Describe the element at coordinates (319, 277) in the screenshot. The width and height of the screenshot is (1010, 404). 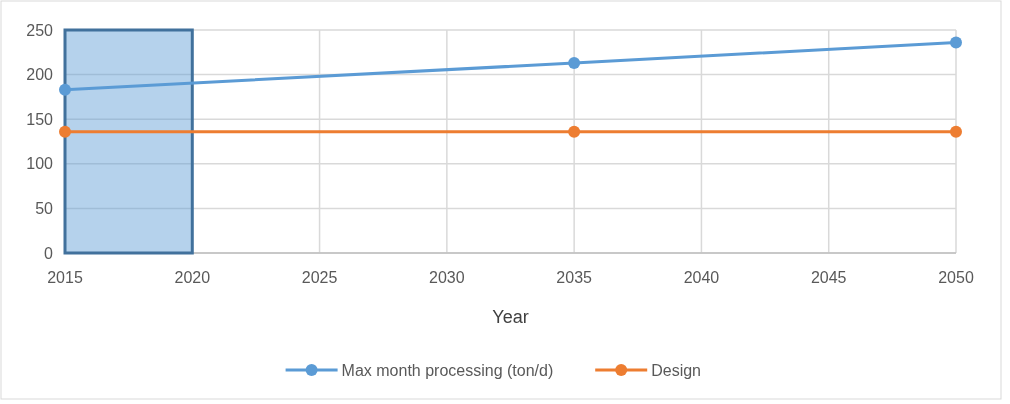
I see `x-tick-label: 2025` at that location.